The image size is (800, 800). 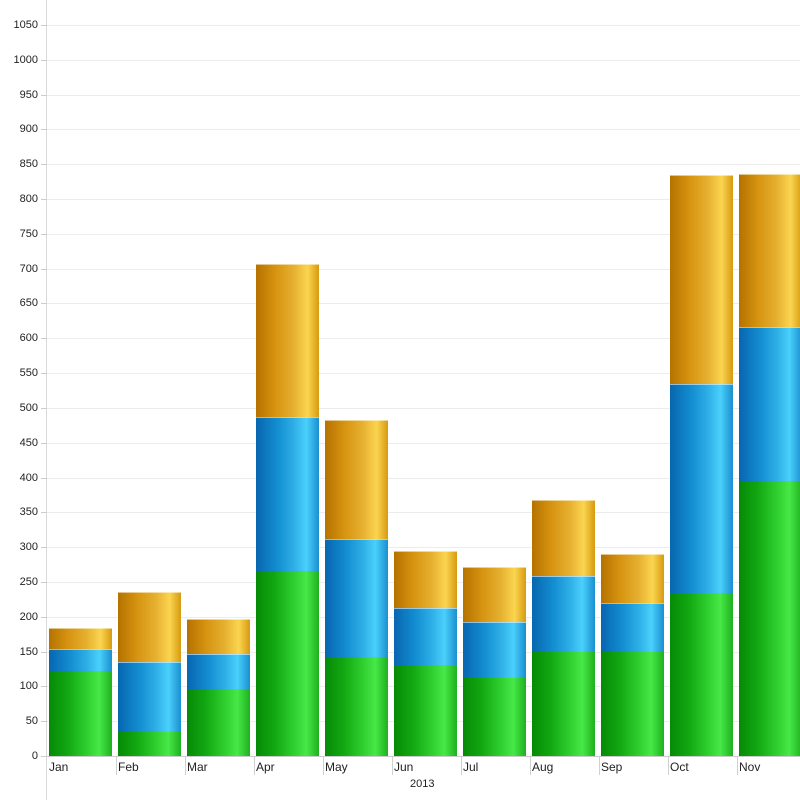 What do you see at coordinates (28, 443) in the screenshot?
I see `y-tick-label: 450` at bounding box center [28, 443].